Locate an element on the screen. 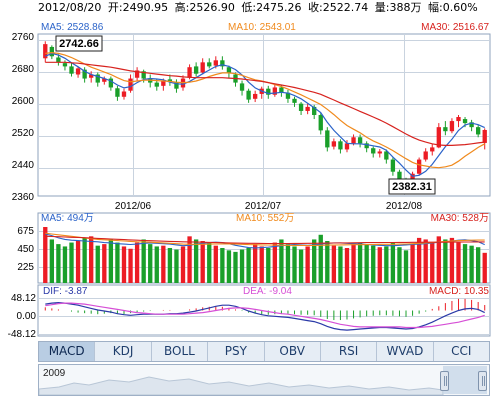 This screenshot has width=494, height=400. tab-rsi: RSI is located at coordinates (349, 351).